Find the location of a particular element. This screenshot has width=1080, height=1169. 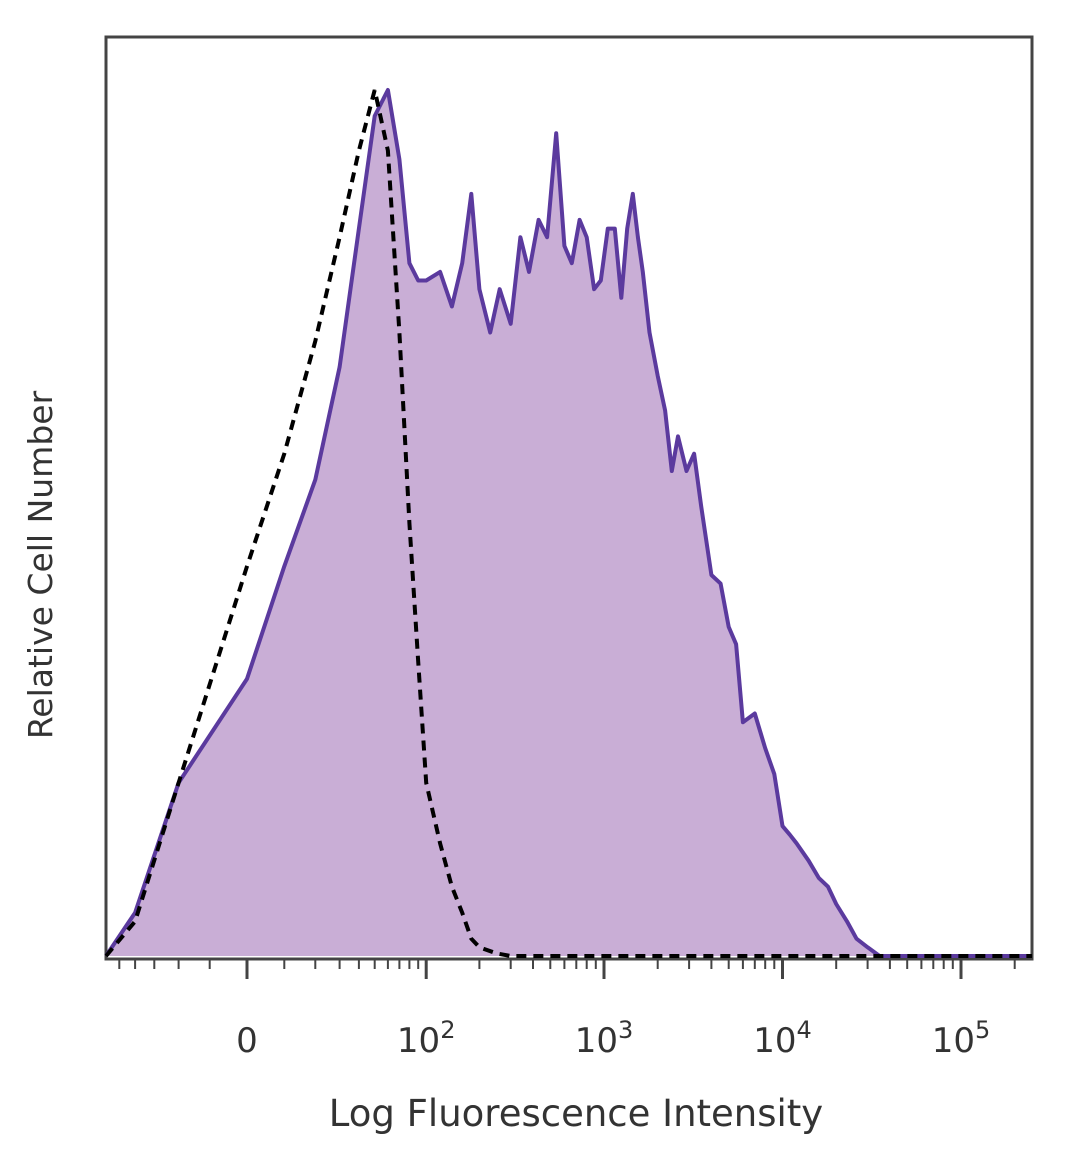

y-axis-label: Relative Cell Number is located at coordinates (40, 564).